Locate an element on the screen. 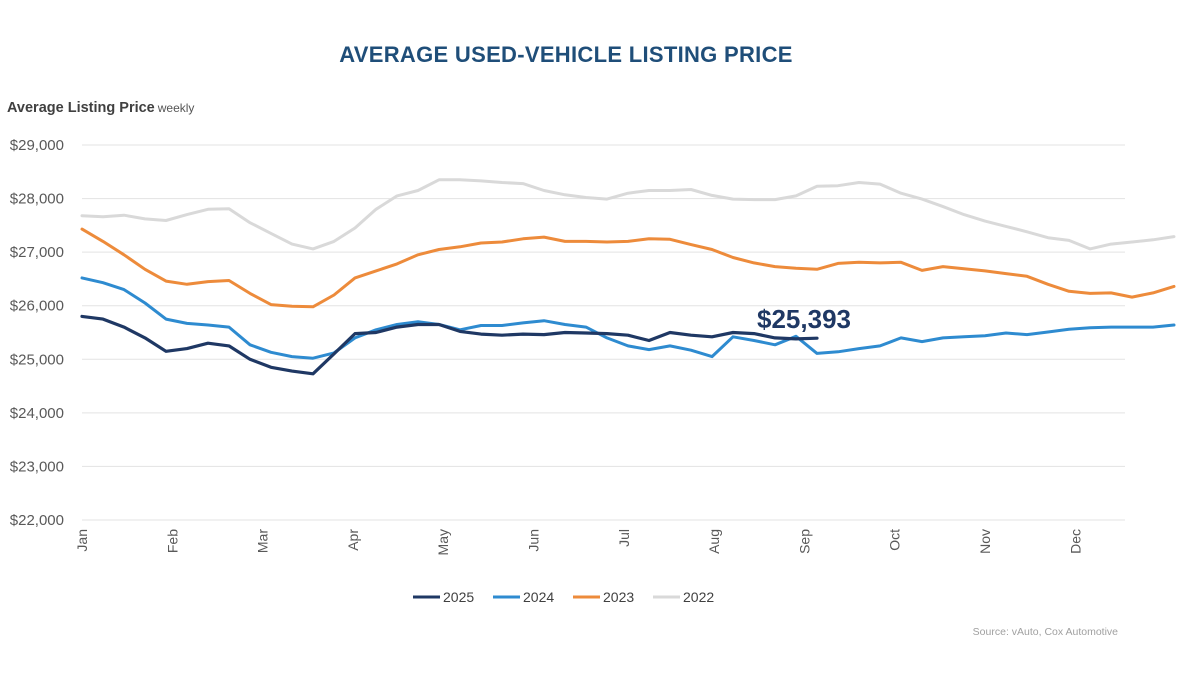 The image size is (1200, 675). series-line-2024 is located at coordinates (628, 318).